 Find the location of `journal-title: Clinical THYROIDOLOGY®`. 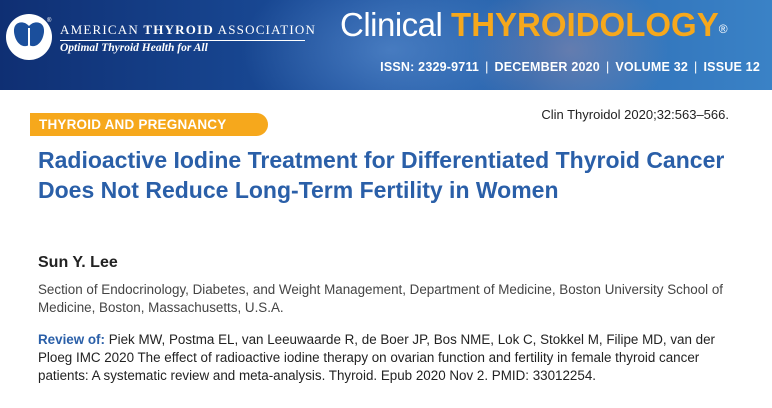

journal-title: Clinical THYROIDOLOGY® is located at coordinates (534, 25).